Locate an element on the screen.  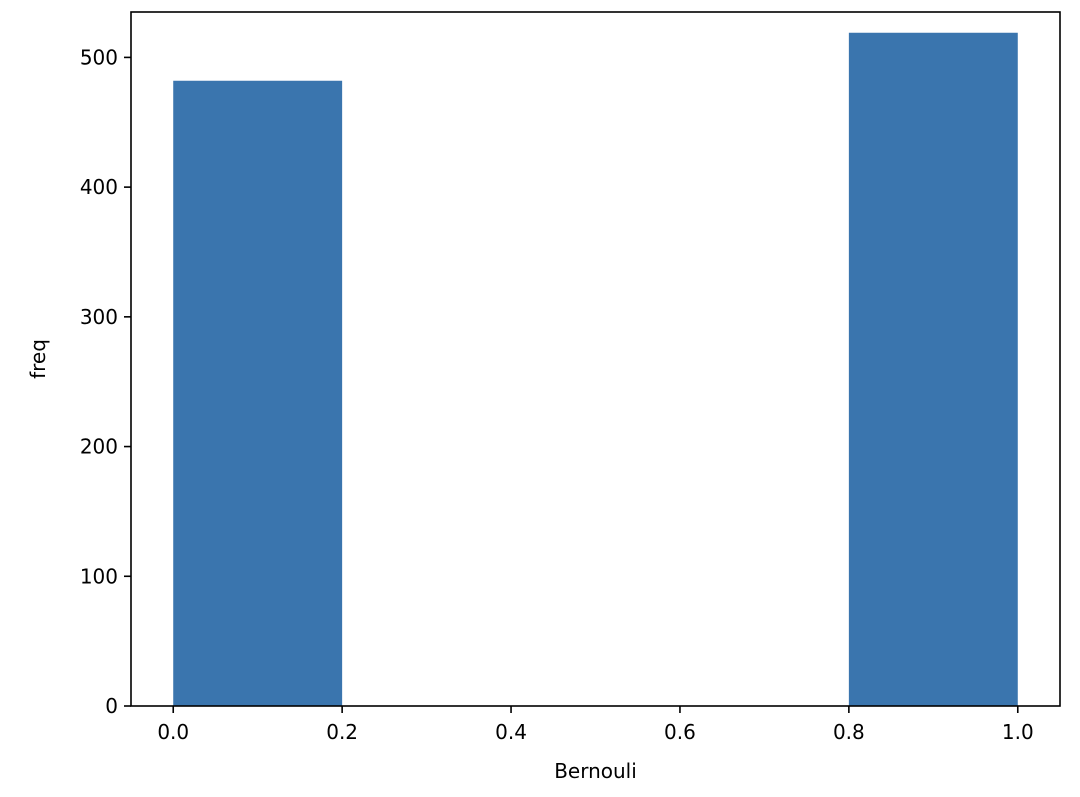
x-tick-label-5: 1.0 is located at coordinates (1018, 732).